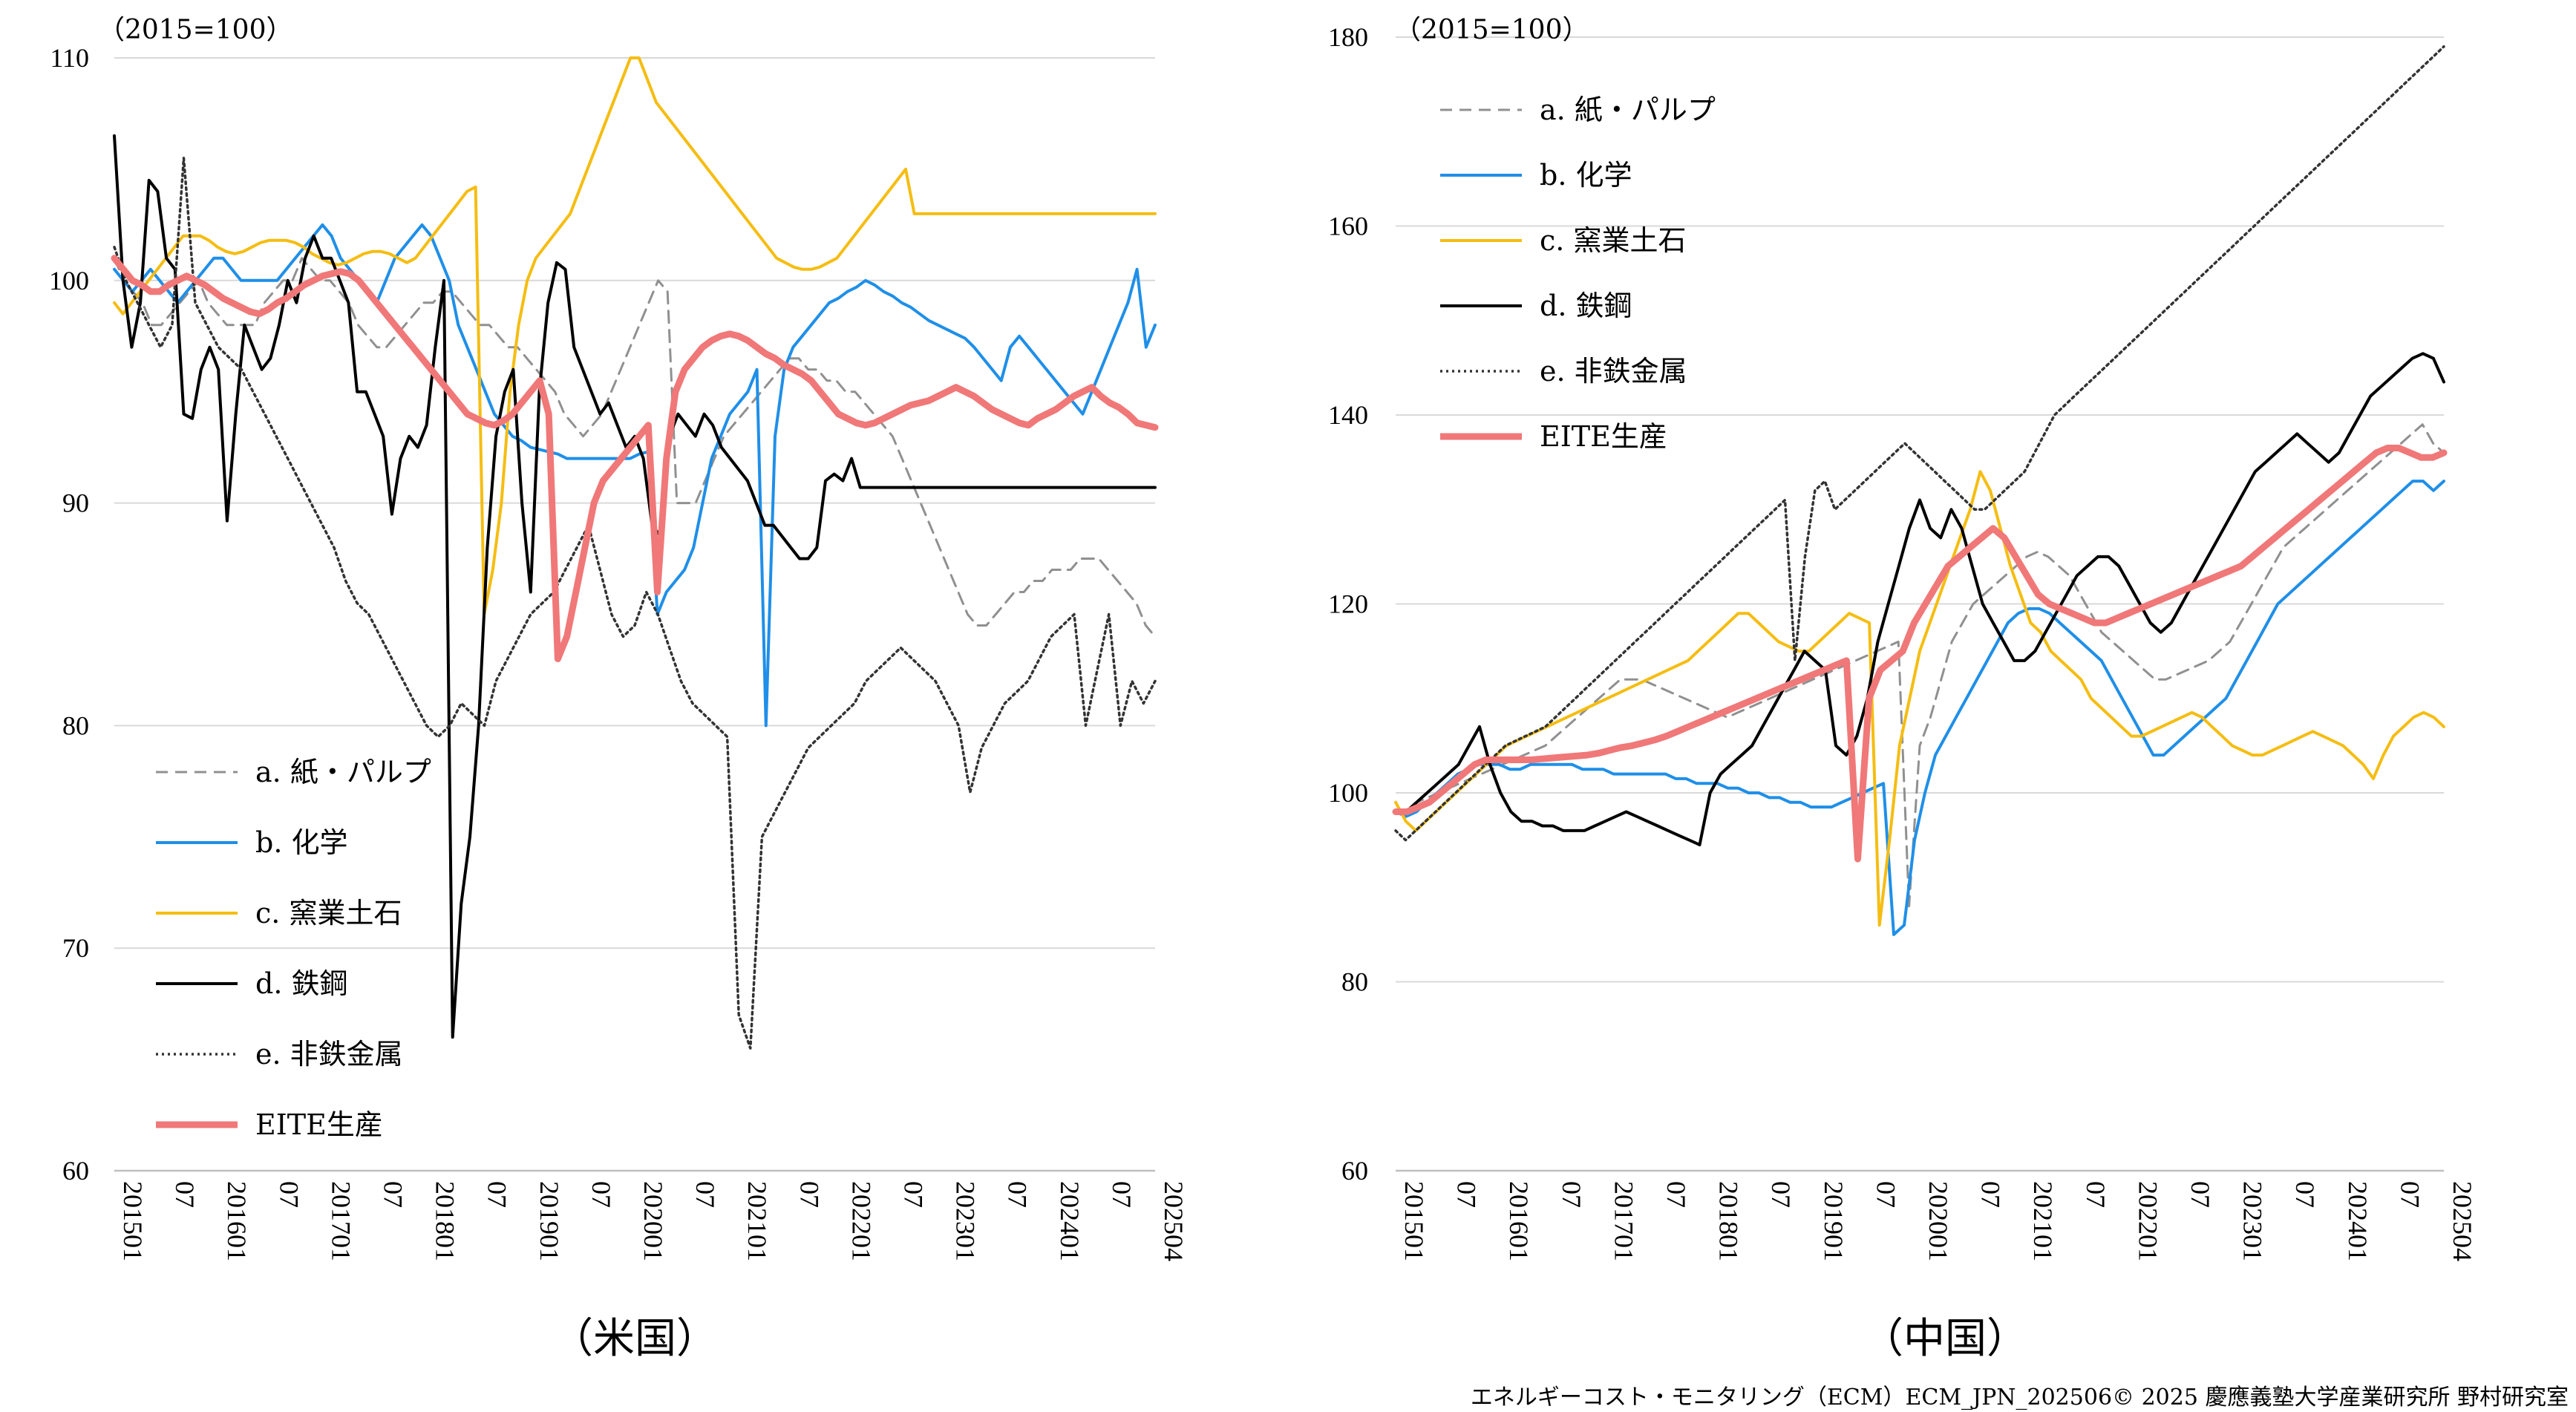  I want to click on panel-subtitle: （米国）, so click(635, 1339).